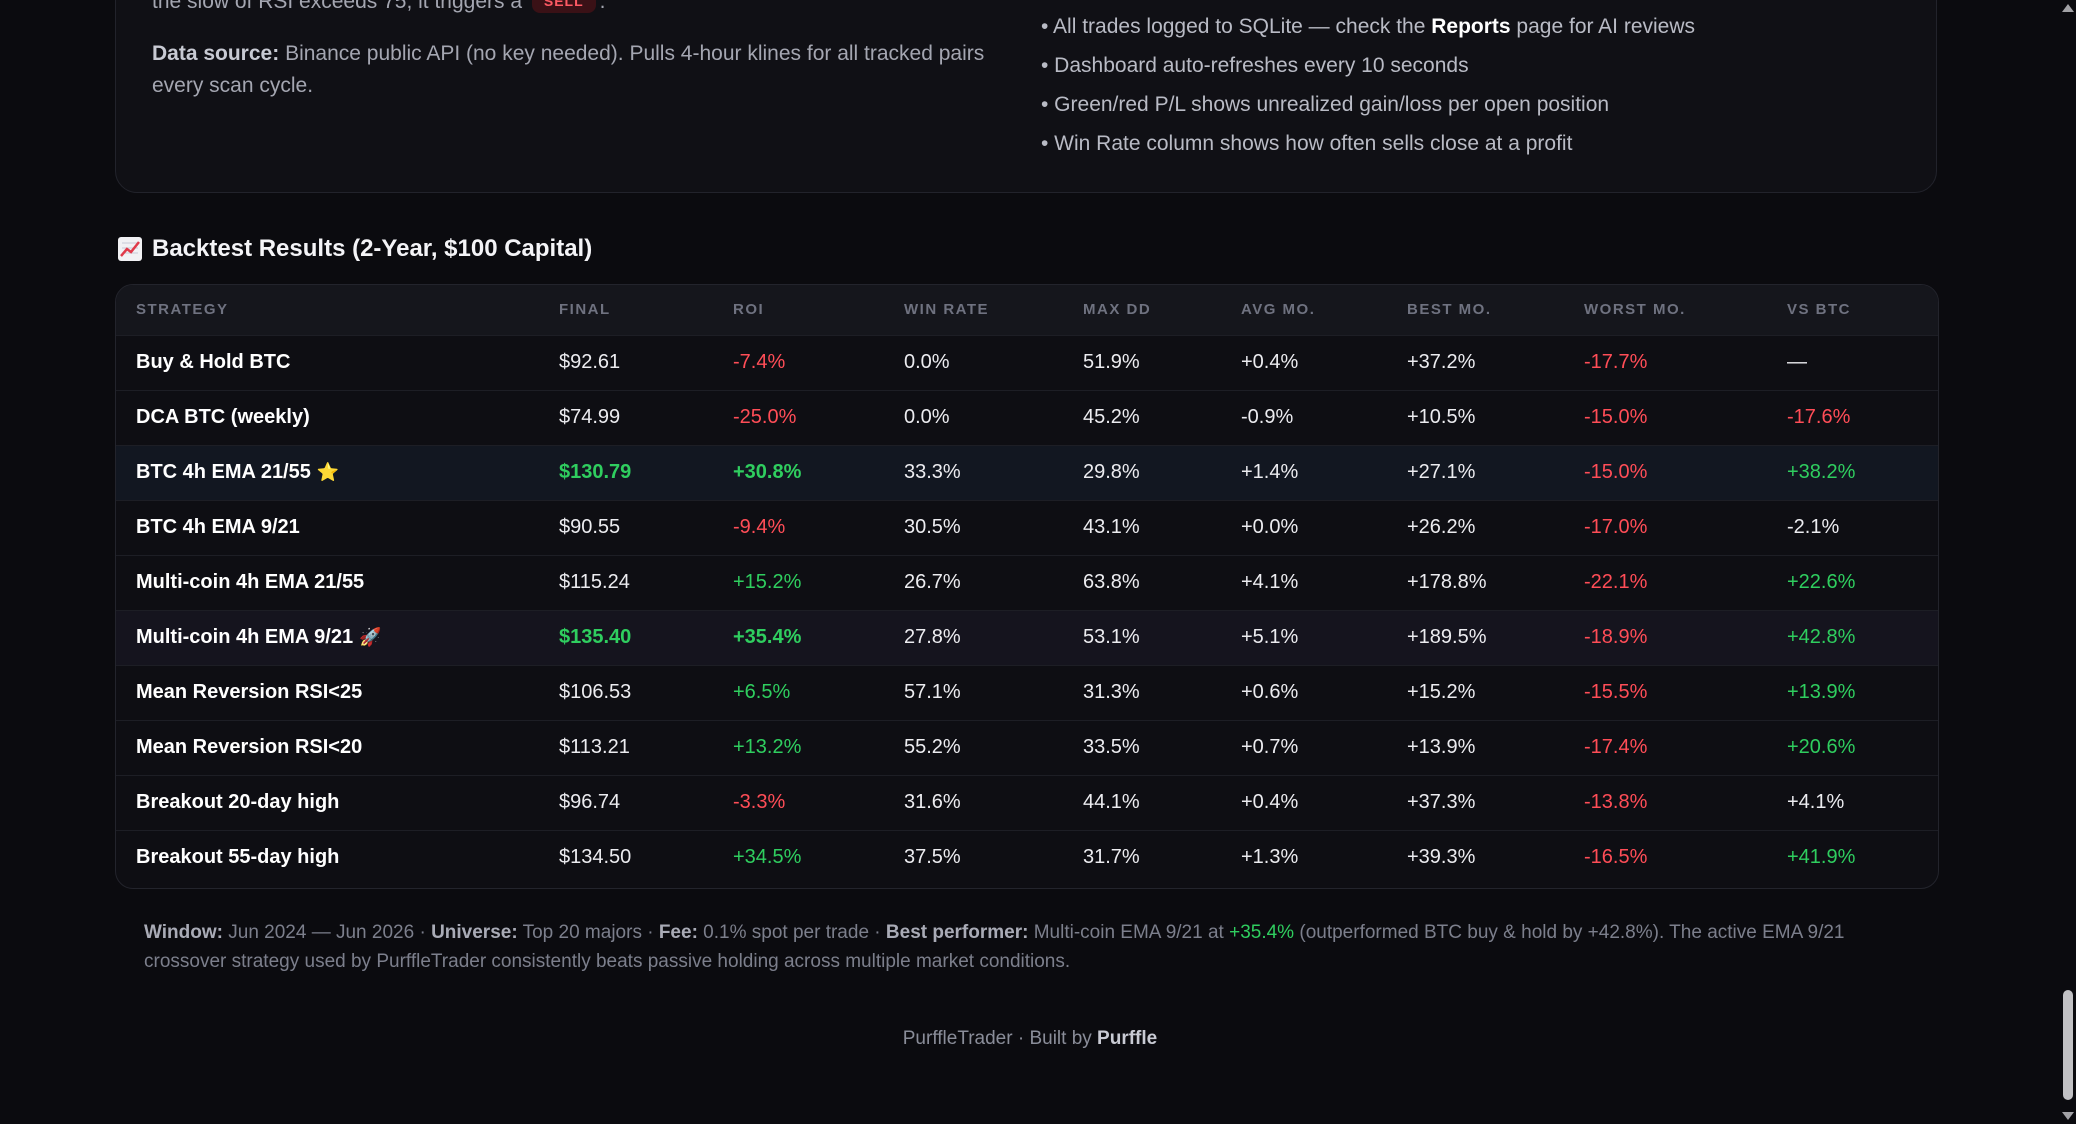 Image resolution: width=2076 pixels, height=1124 pixels. I want to click on strategy-name: Buy & Hold BTC, so click(213, 362).